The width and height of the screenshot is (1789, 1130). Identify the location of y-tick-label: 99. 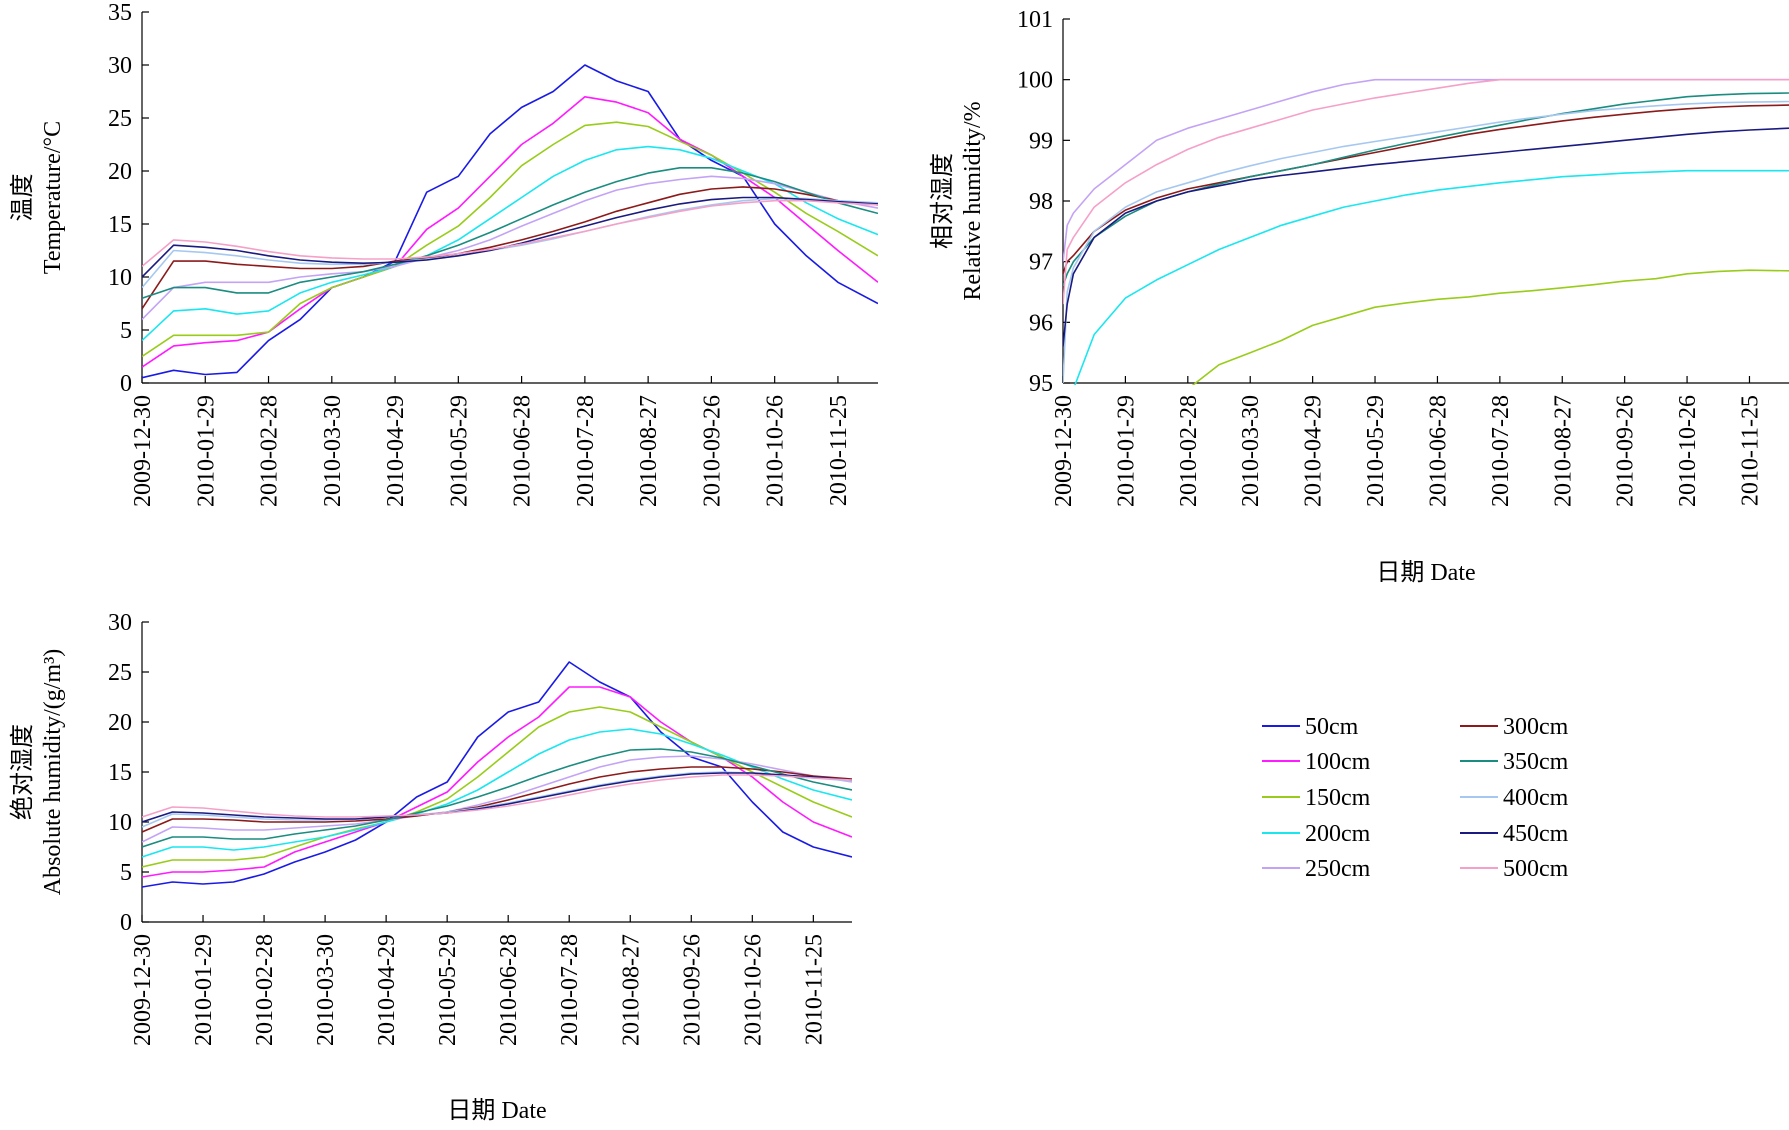
(1041, 141).